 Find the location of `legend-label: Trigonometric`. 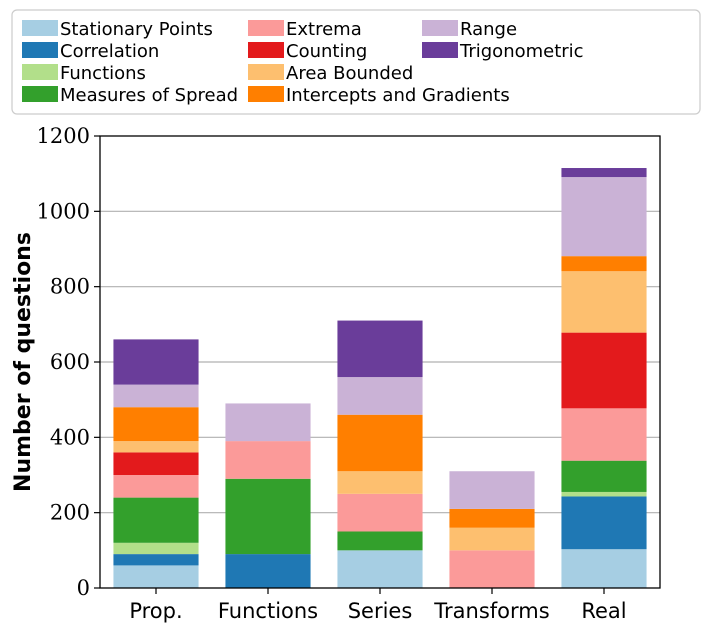

legend-label: Trigonometric is located at coordinates (521, 51).